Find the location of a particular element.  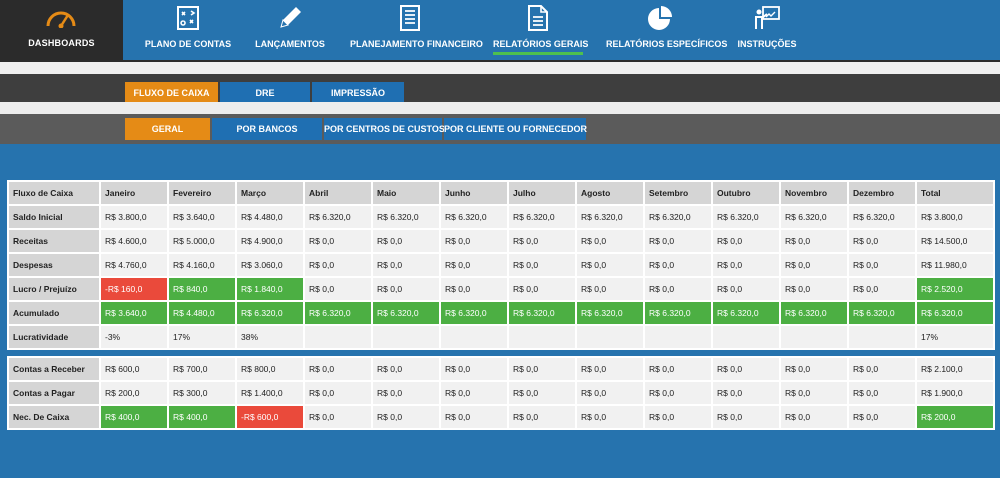

row-label: Lucro / Prejuízo is located at coordinates (54, 289).